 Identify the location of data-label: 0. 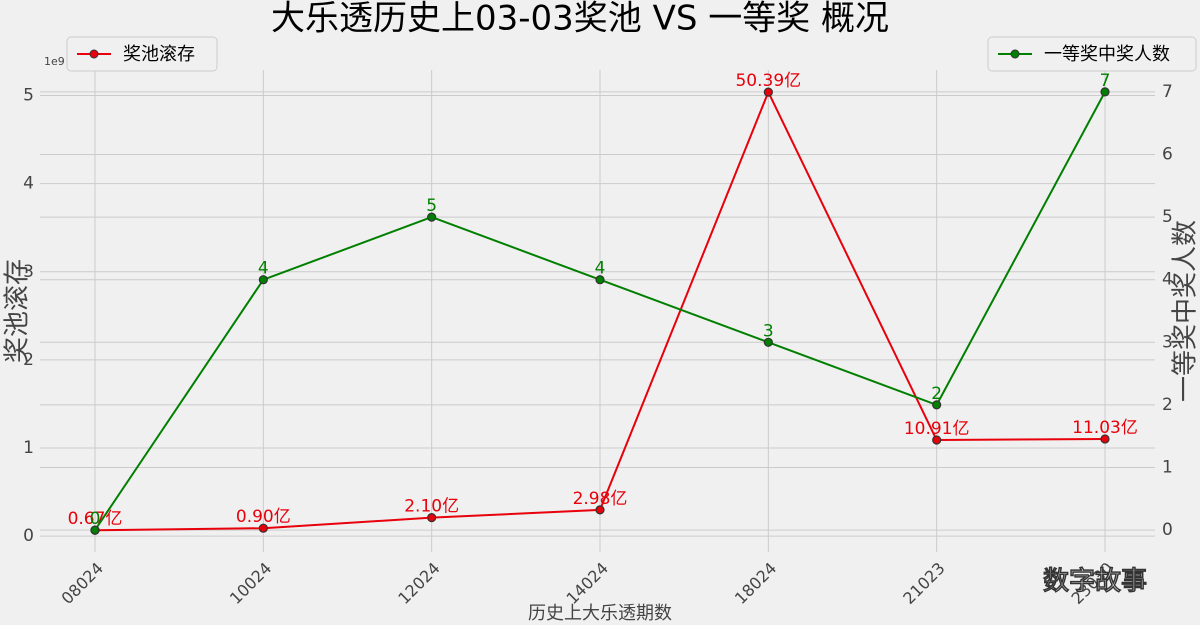
(95, 519).